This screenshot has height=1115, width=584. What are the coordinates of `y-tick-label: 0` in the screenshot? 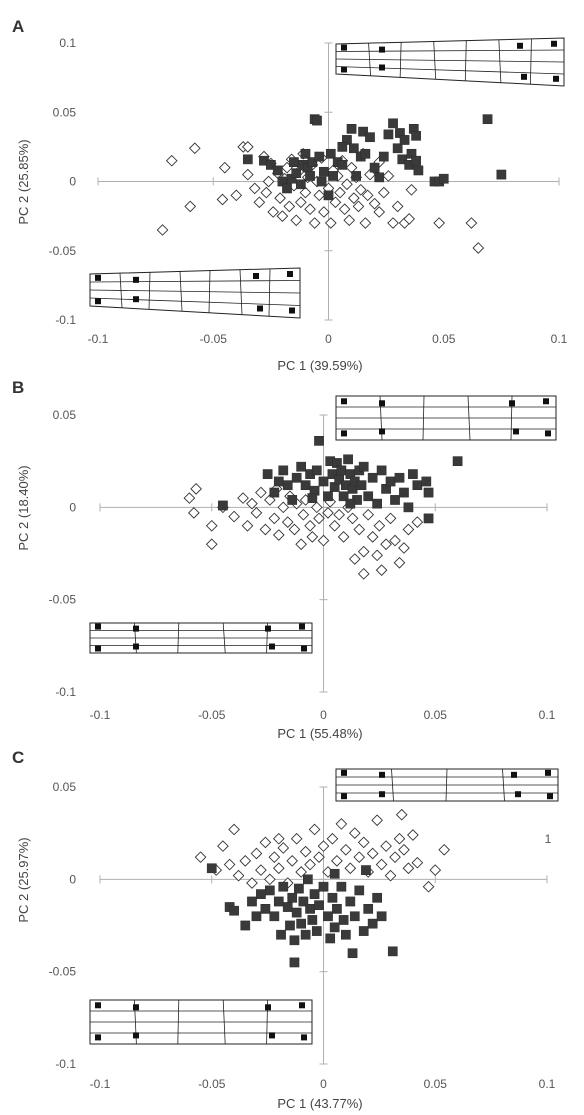 It's located at (72, 182).